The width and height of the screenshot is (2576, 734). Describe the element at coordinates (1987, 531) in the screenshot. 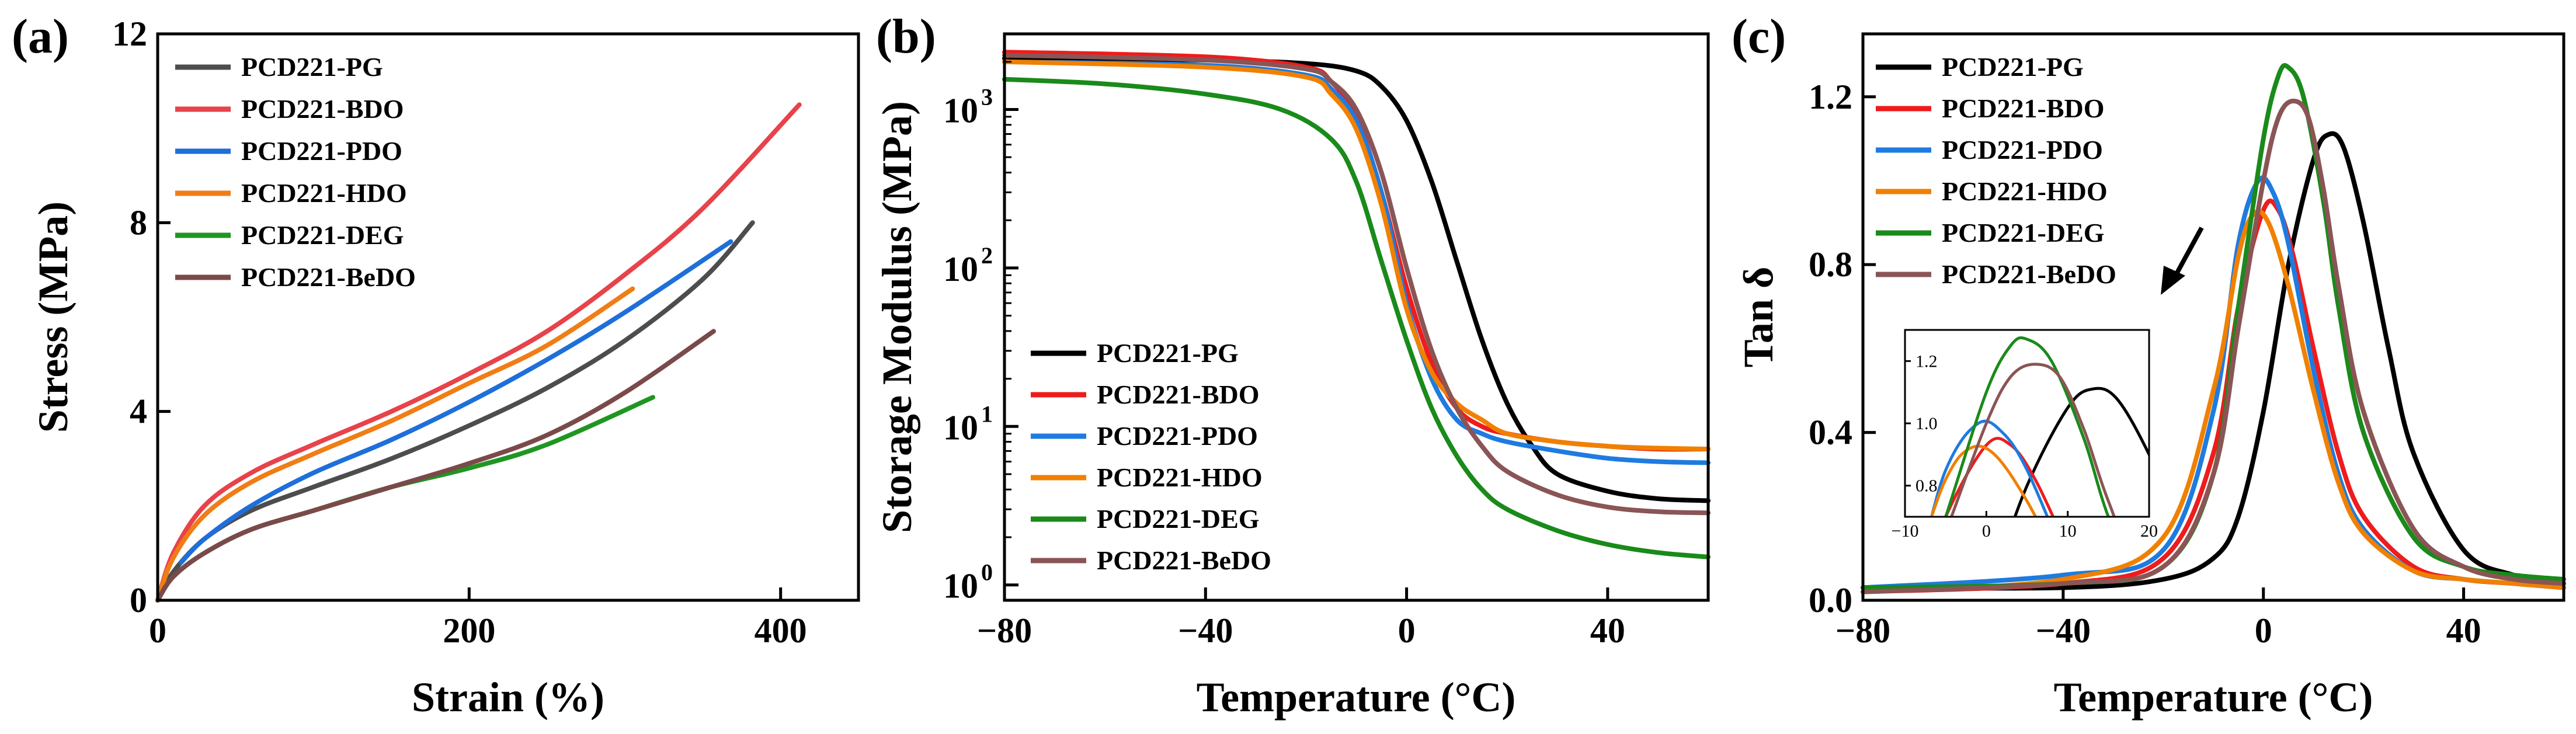

I see `inset-x-tick-label: 0` at that location.